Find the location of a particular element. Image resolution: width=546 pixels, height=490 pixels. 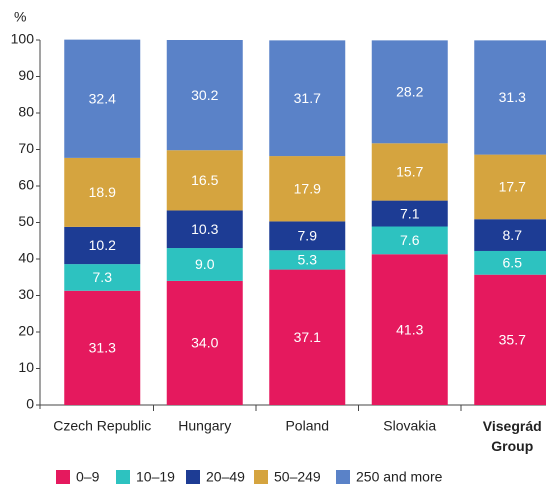

value-label: 30.2 is located at coordinates (204, 95).